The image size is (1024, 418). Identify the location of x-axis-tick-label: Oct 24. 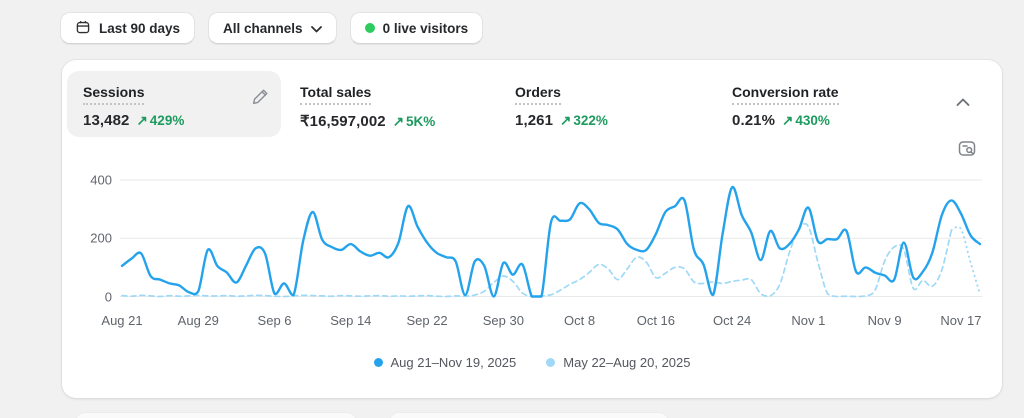
(732, 320).